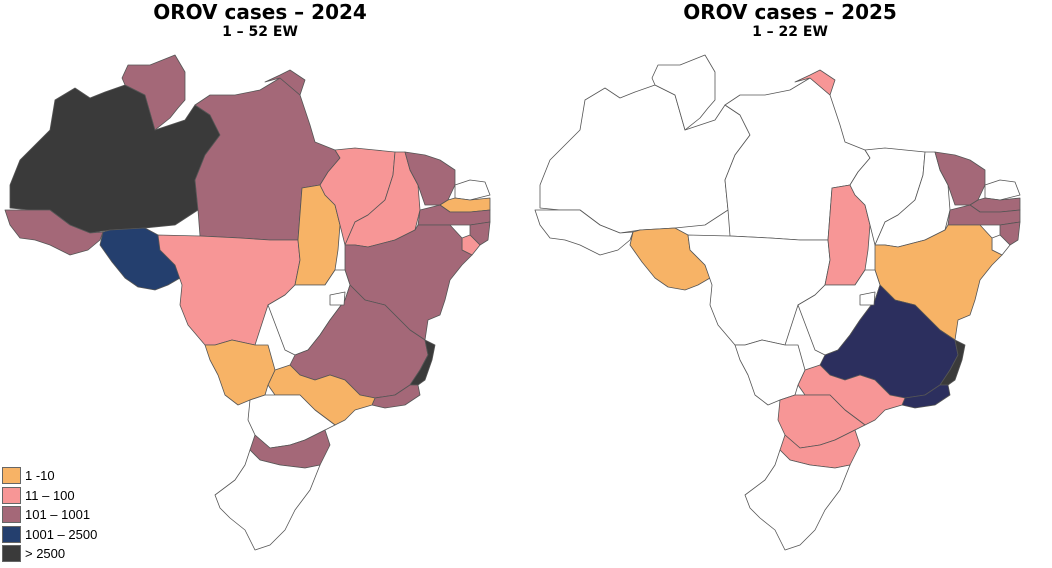  Describe the element at coordinates (260, 12) in the screenshot. I see `map-2024-title: OROV cases – 2024` at that location.